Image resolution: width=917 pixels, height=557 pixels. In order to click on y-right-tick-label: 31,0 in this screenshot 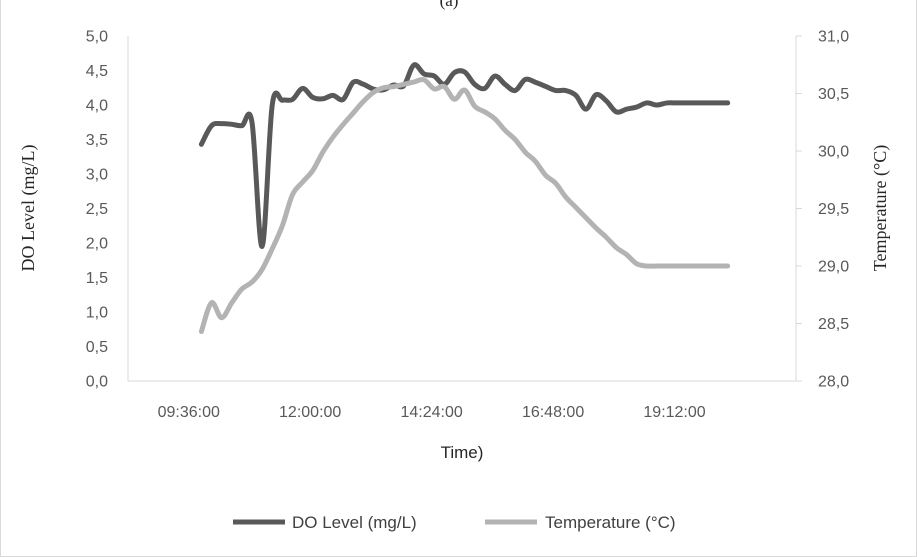, I will do `click(833, 37)`.